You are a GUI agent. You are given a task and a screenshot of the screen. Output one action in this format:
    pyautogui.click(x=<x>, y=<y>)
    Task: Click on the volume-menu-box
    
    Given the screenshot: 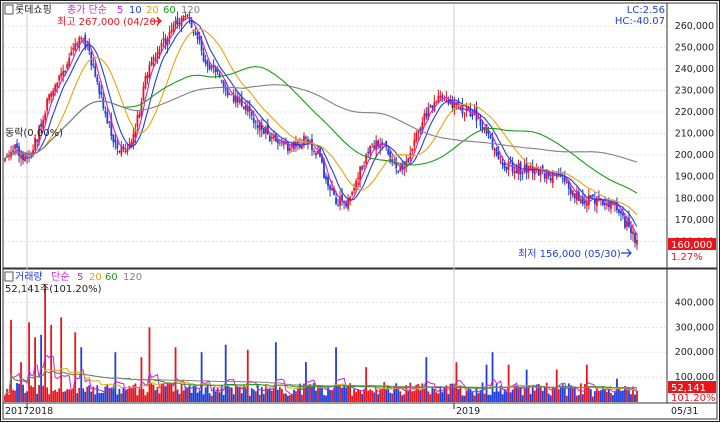 What is the action you would take?
    pyautogui.click(x=9, y=276)
    